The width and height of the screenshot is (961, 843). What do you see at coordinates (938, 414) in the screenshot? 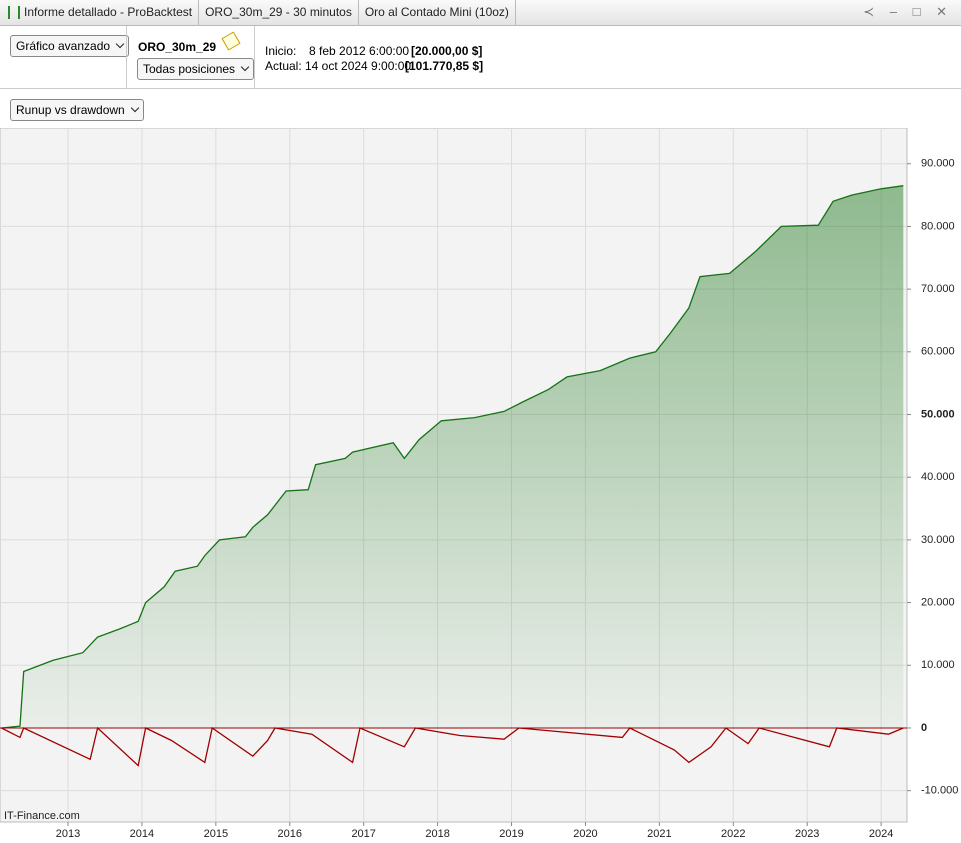
I see `y-tick-label: 50.000` at bounding box center [938, 414].